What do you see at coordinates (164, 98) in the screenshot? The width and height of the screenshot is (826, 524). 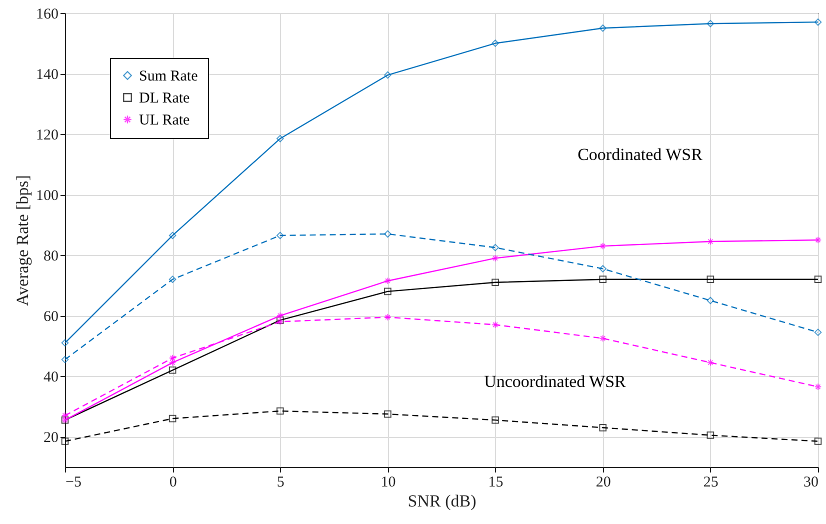 I see `legend-label: DL Rate` at bounding box center [164, 98].